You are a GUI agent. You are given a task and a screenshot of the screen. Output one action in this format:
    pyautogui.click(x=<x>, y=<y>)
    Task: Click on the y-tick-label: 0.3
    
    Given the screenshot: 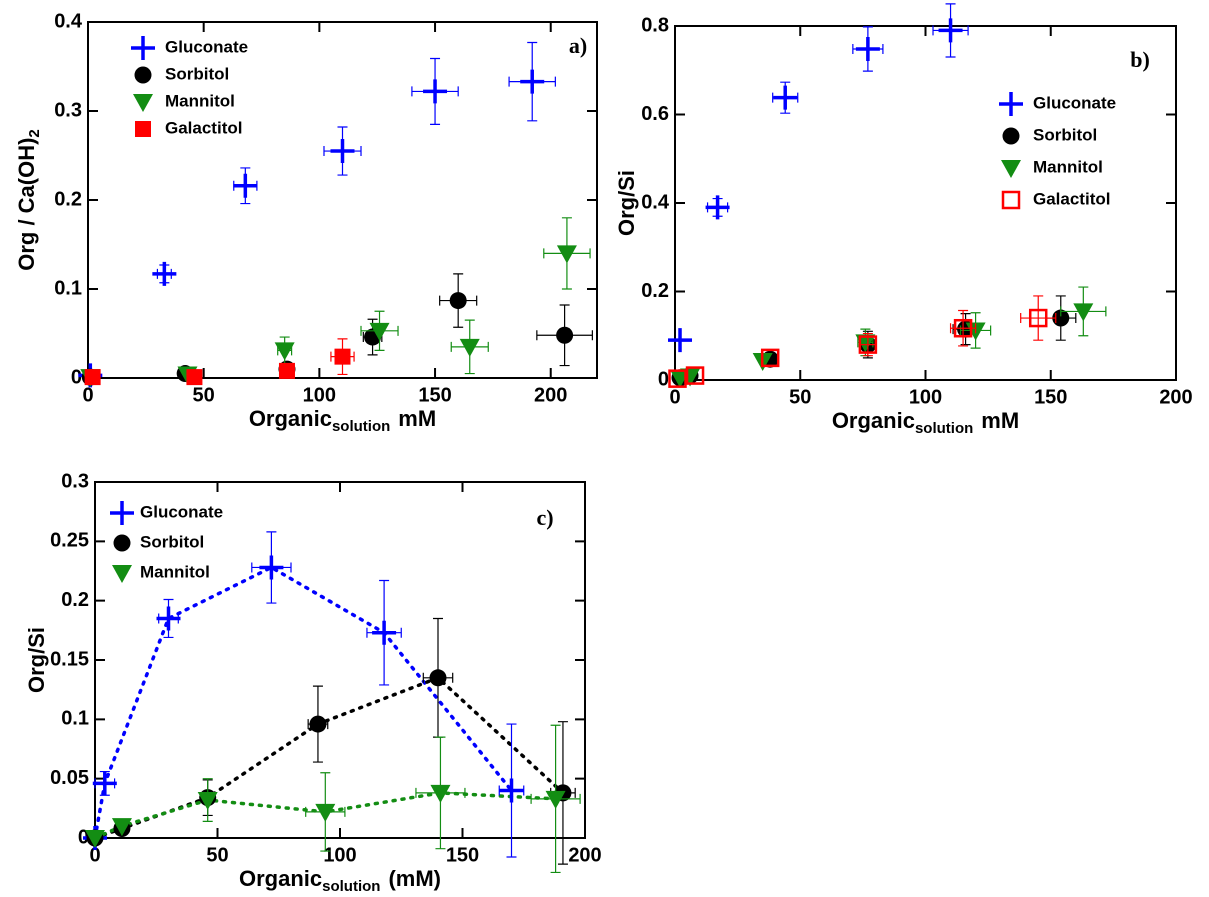 What is the action you would take?
    pyautogui.click(x=68, y=110)
    